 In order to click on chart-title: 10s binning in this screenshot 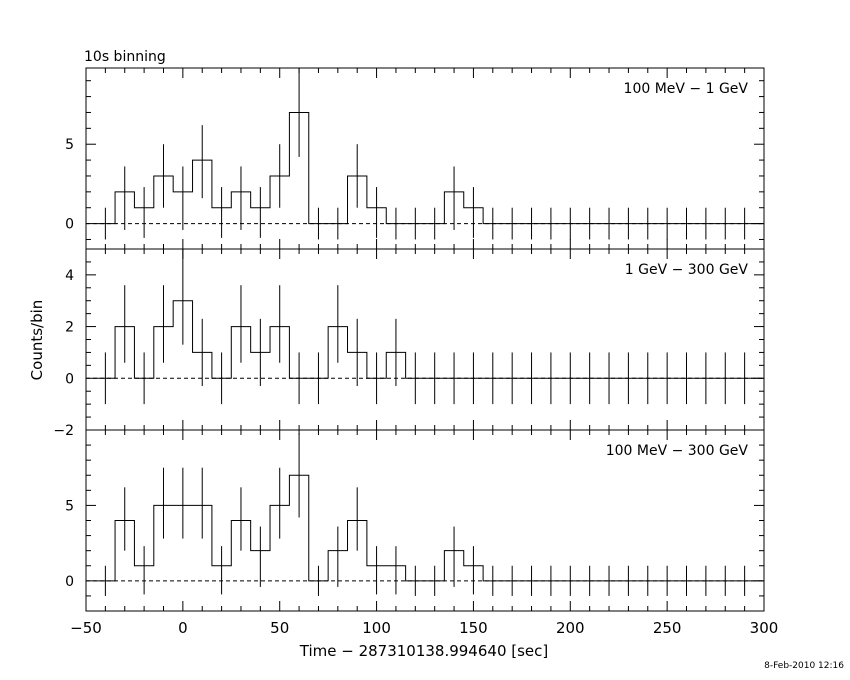, I will do `click(125, 57)`.